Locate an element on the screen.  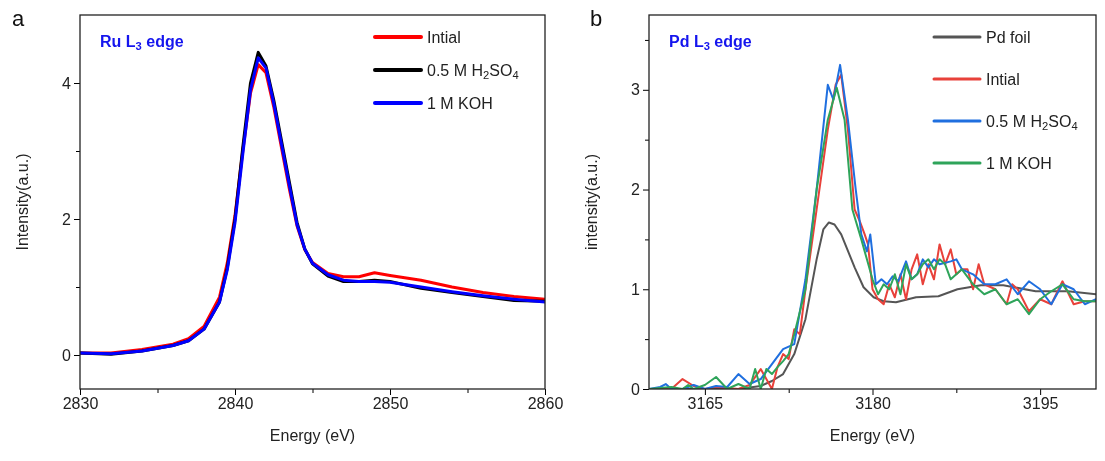
y-tick-label: 1 is located at coordinates (636, 289).